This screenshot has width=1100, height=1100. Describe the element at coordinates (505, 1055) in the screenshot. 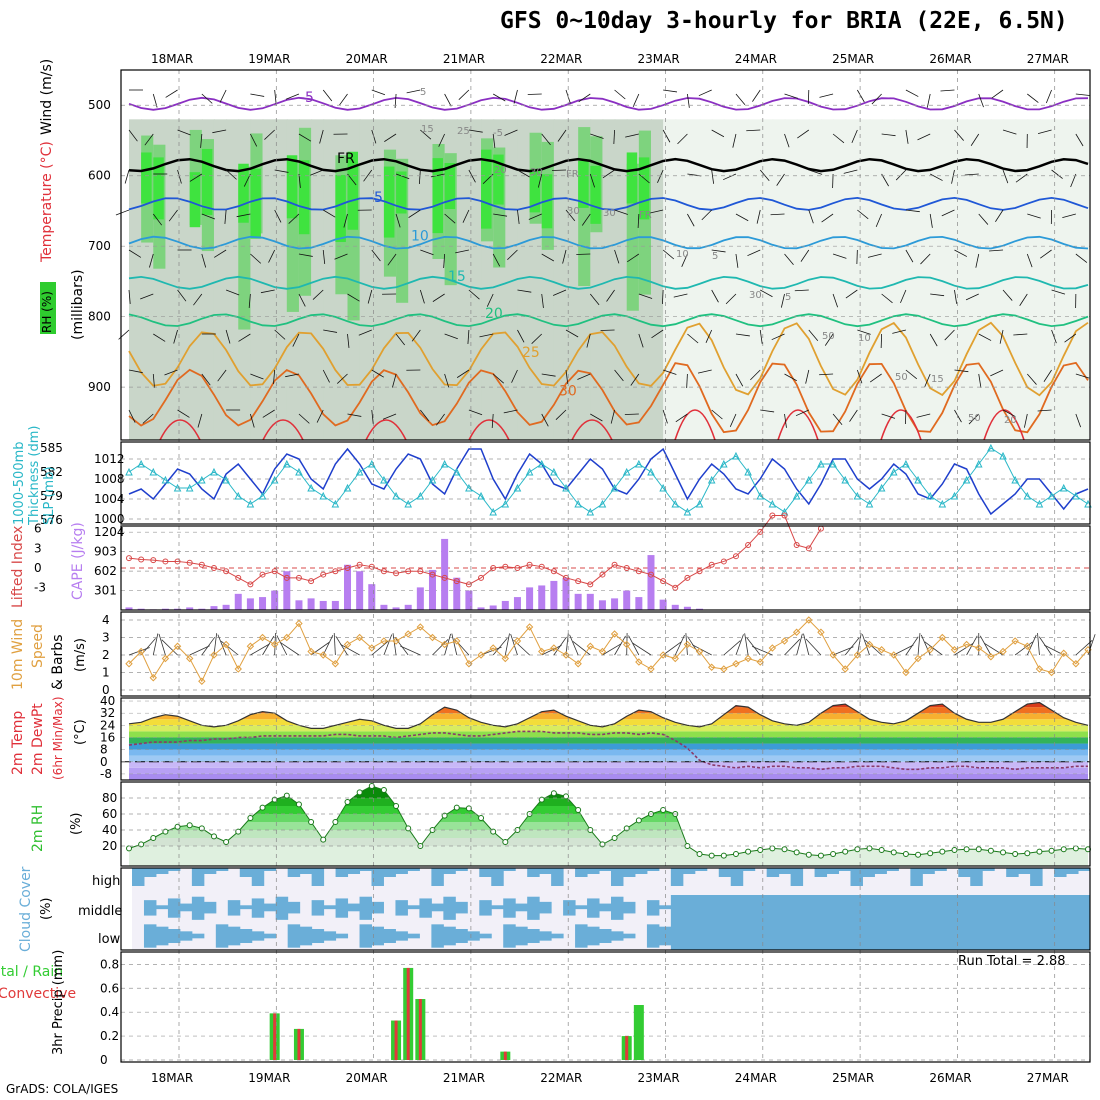

I see `precip-convective-bar` at that location.